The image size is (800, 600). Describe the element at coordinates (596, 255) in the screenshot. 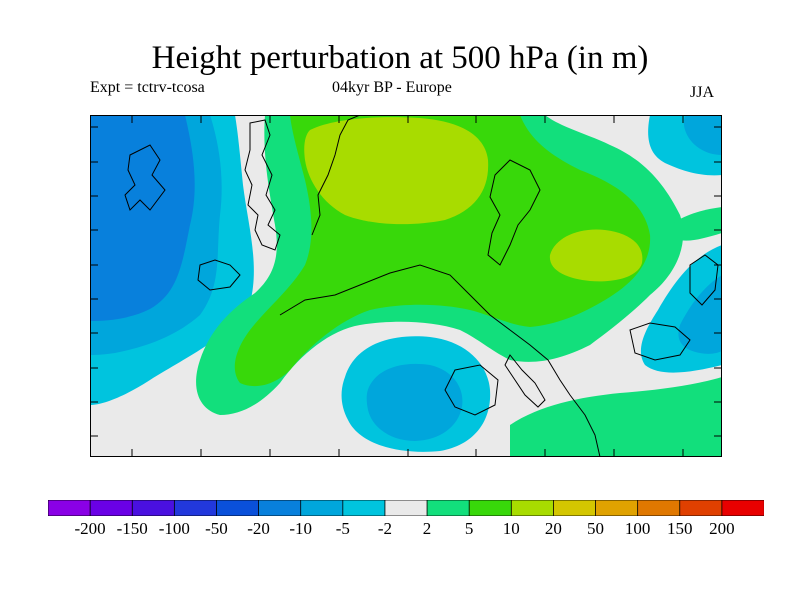

I see `field-east-plus10` at that location.